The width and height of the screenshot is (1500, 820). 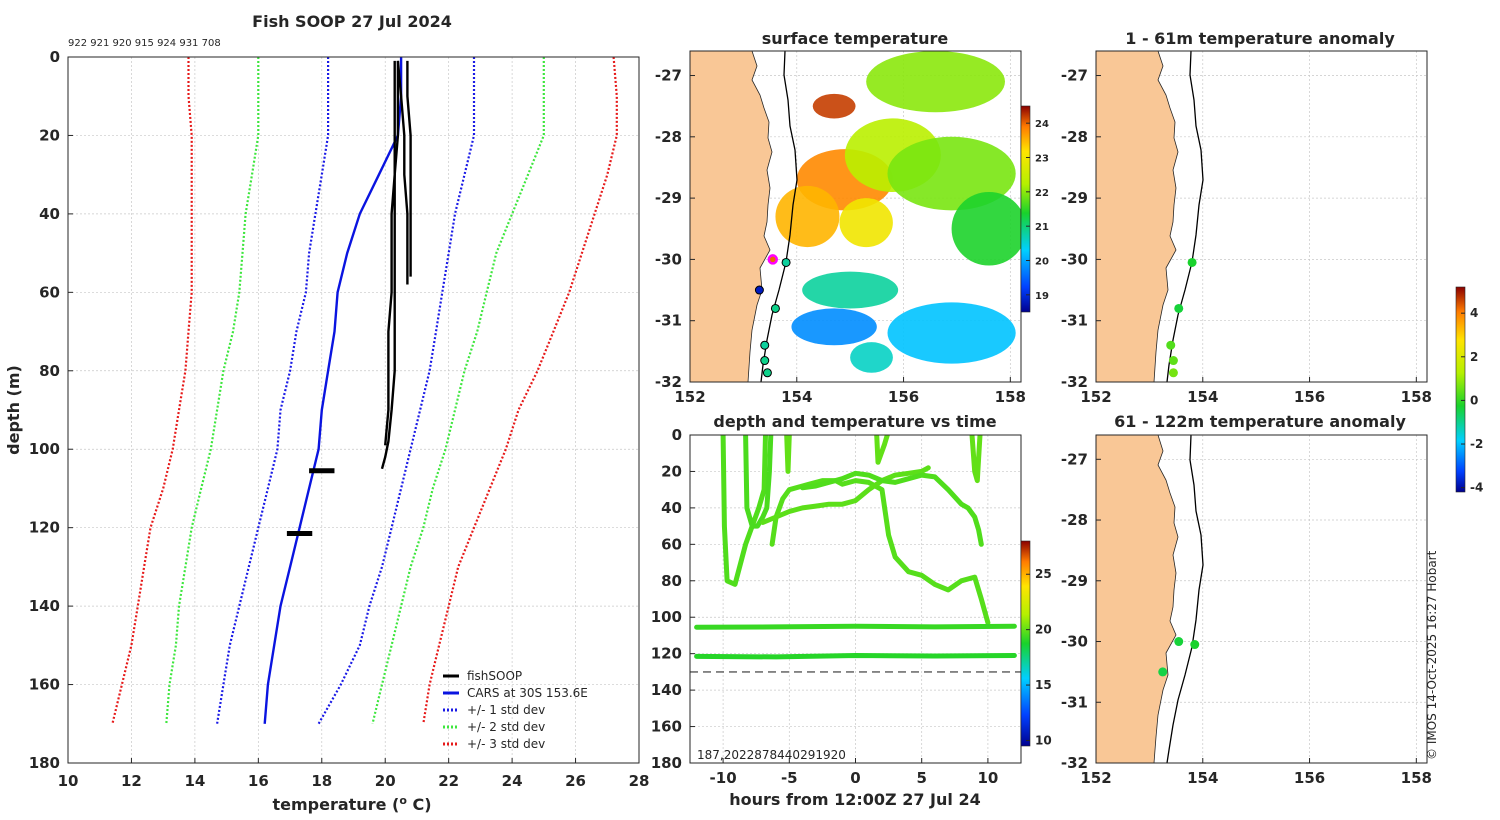 I want to click on anom1-xtick-label: 158, so click(x=1416, y=397).